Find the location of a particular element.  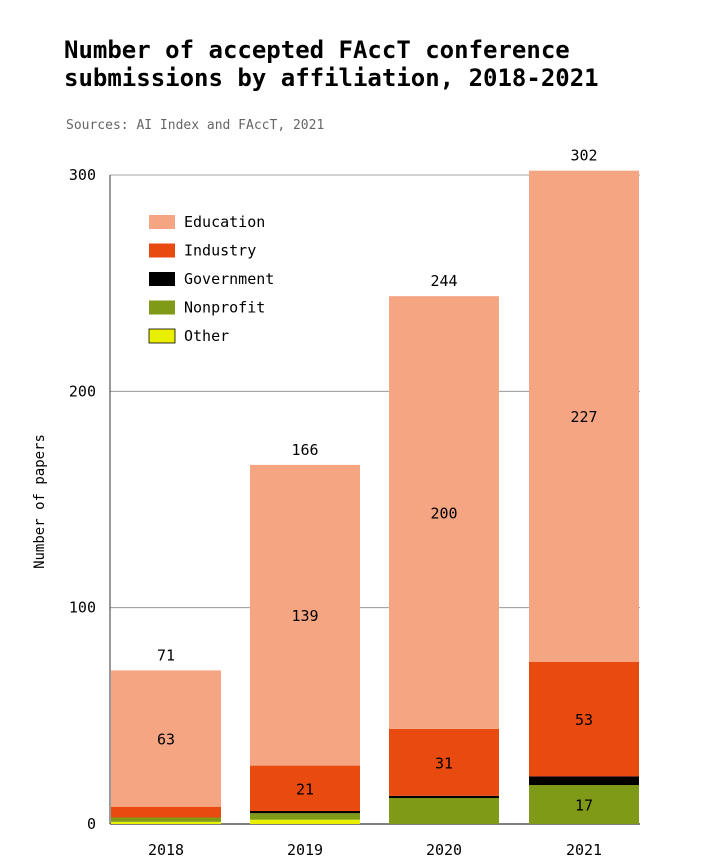

bar-segment-other-2018 is located at coordinates (166, 822).